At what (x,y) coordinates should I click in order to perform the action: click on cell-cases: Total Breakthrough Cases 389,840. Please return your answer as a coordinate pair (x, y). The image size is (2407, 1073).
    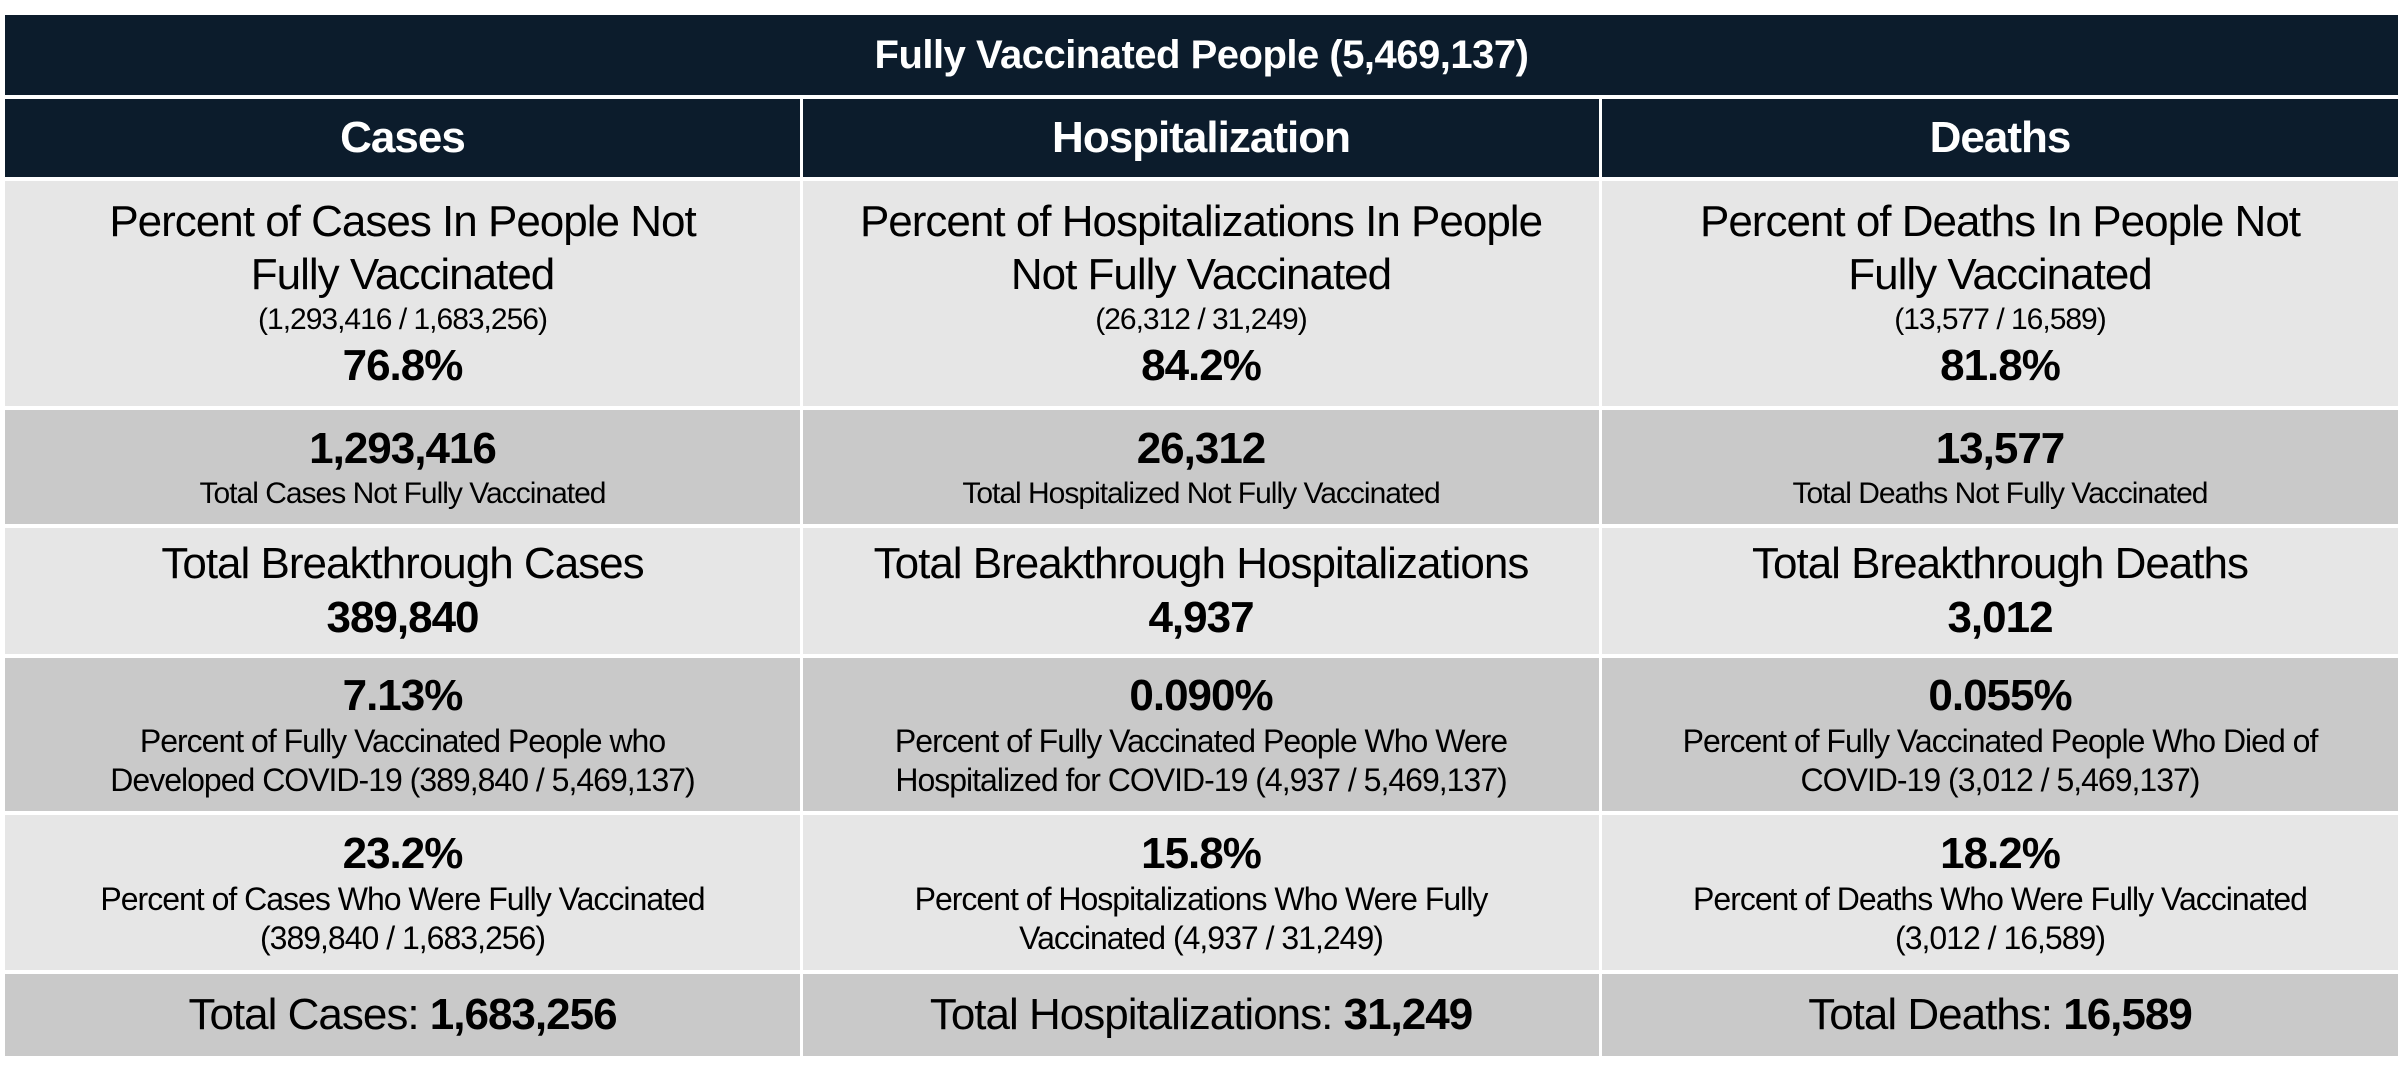
    Looking at the image, I should click on (402, 591).